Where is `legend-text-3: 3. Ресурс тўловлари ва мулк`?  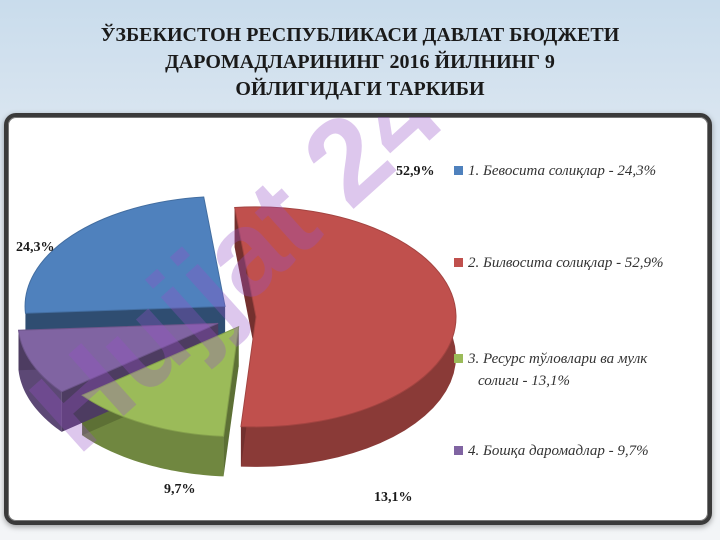
legend-text-3: 3. Ресурс тўловлари ва мулк is located at coordinates (557, 359).